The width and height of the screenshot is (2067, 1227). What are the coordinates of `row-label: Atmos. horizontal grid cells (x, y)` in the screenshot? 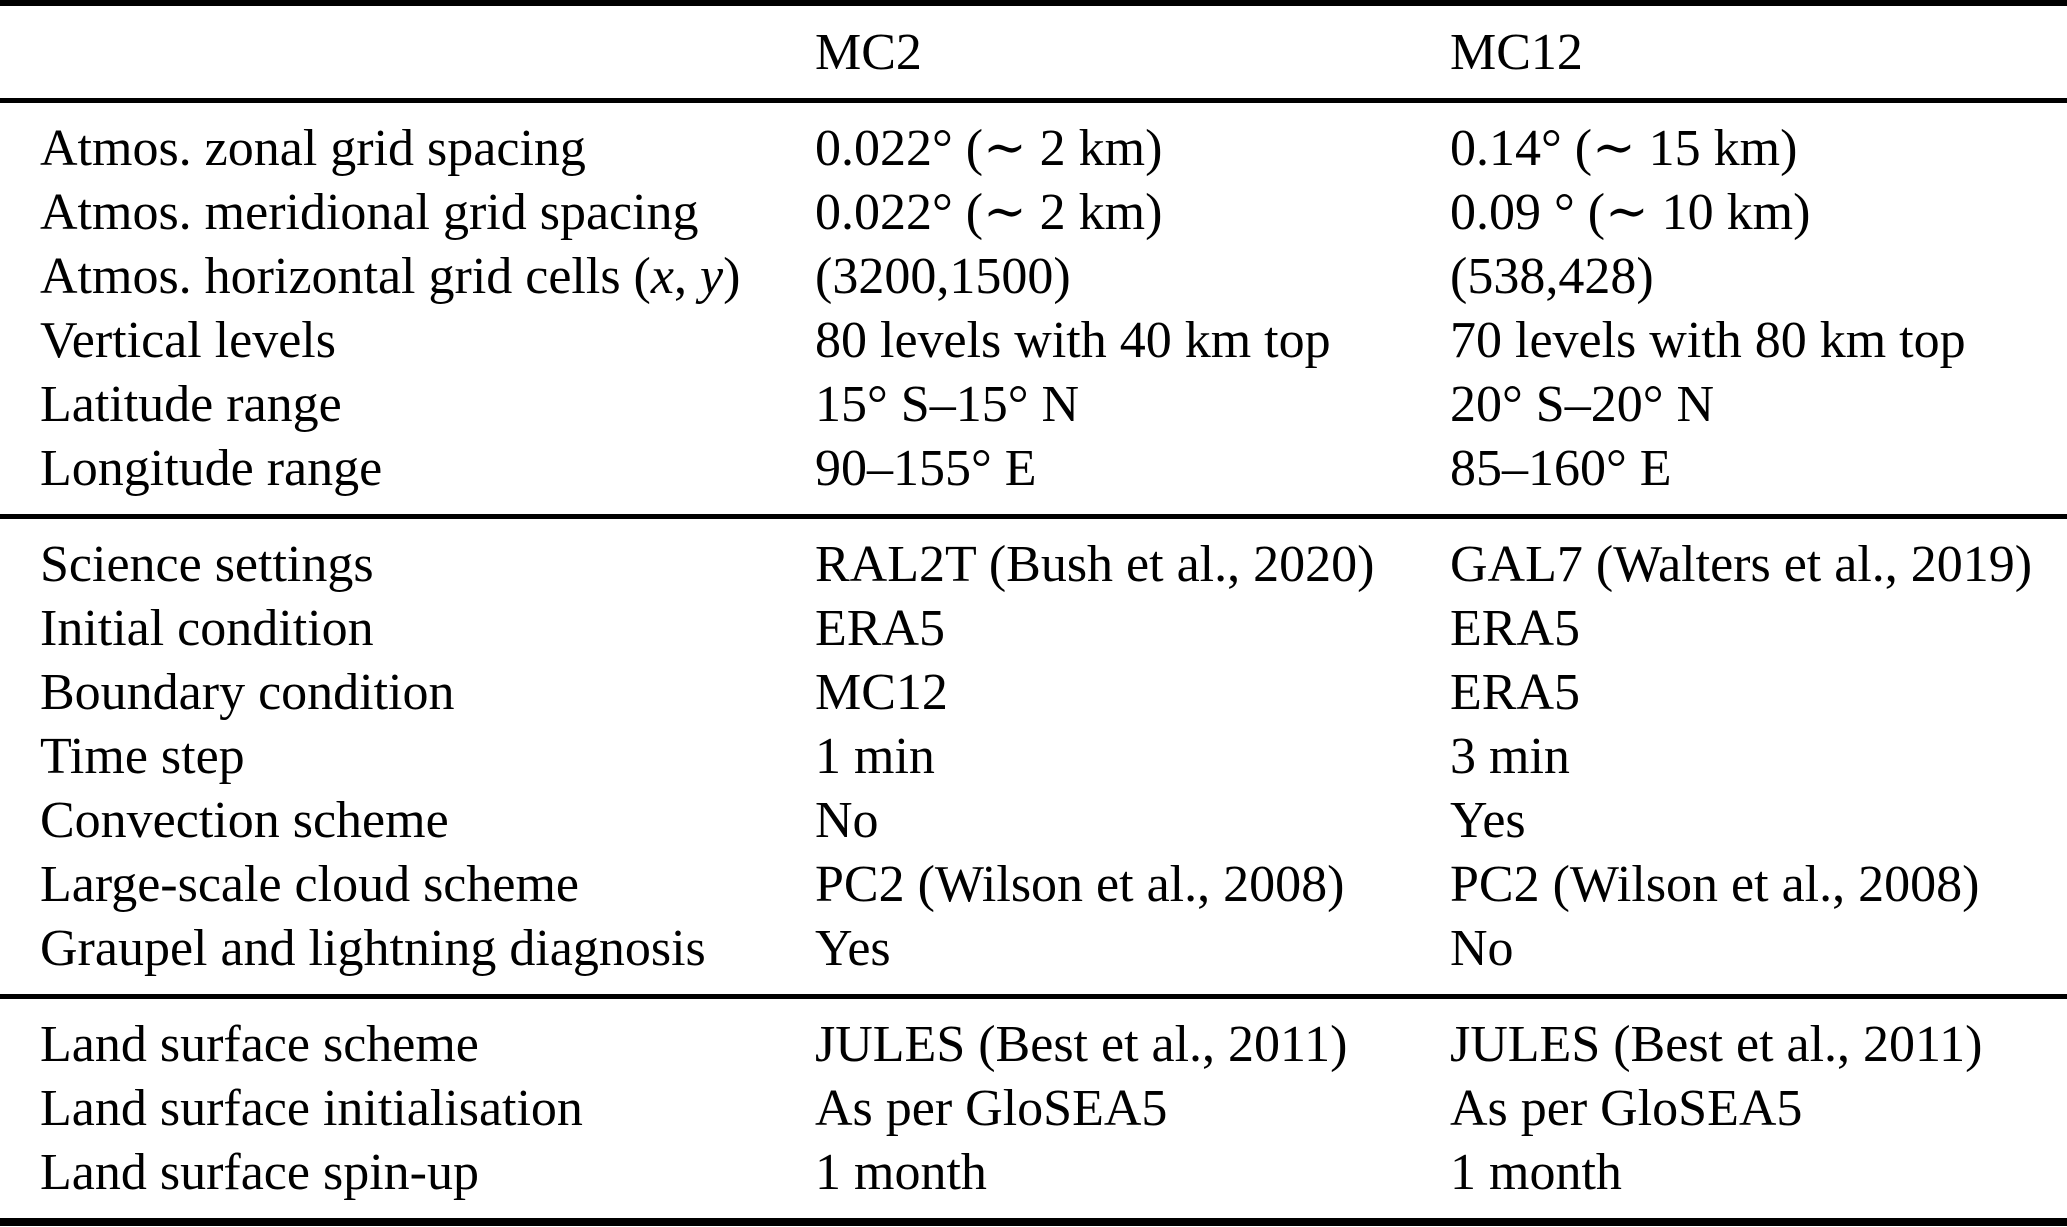 It's located at (390, 276).